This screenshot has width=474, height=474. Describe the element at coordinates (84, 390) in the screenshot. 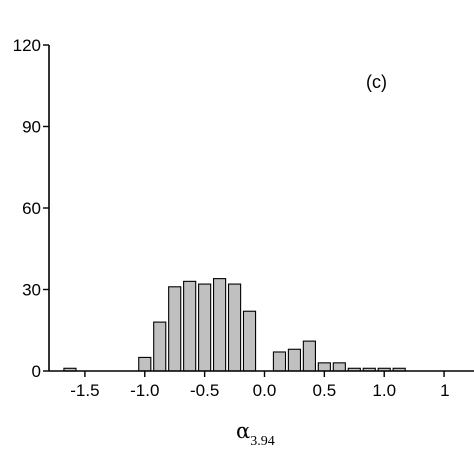

I see `x-tick-label: -1.5` at that location.